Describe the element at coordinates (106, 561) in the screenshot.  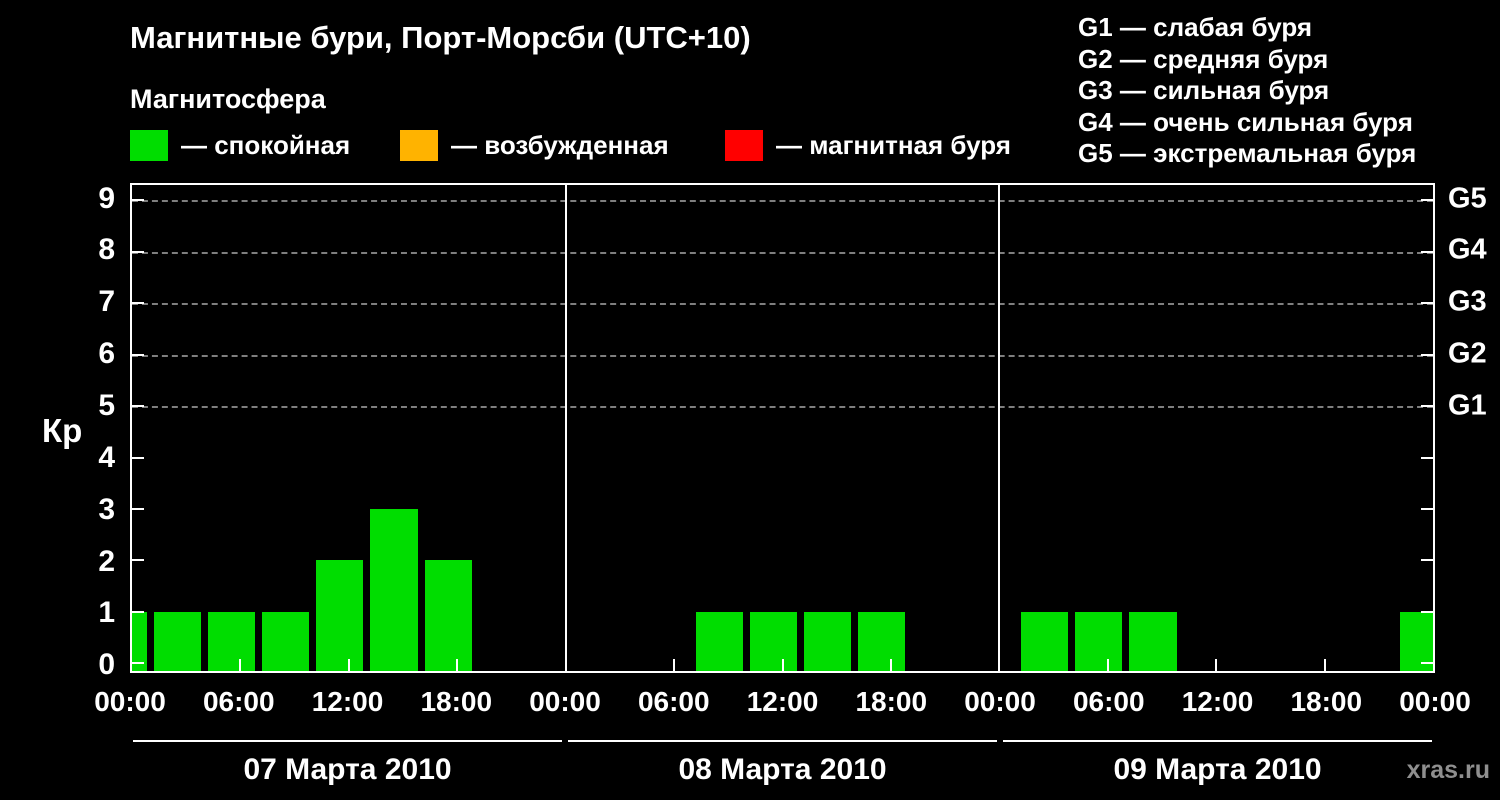
I see `y-tick-label: 2` at that location.